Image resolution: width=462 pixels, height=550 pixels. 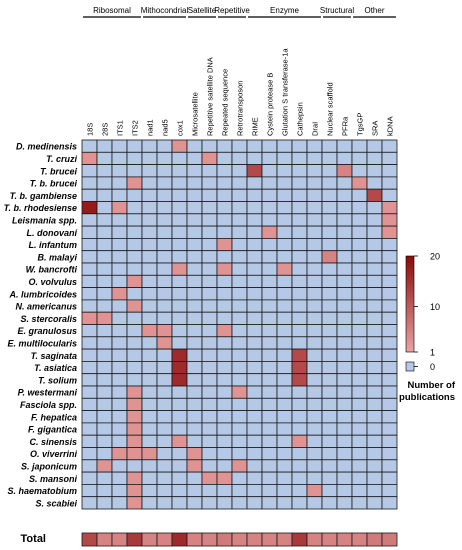 What do you see at coordinates (374, 10) in the screenshot?
I see `group-label-other: Other` at bounding box center [374, 10].